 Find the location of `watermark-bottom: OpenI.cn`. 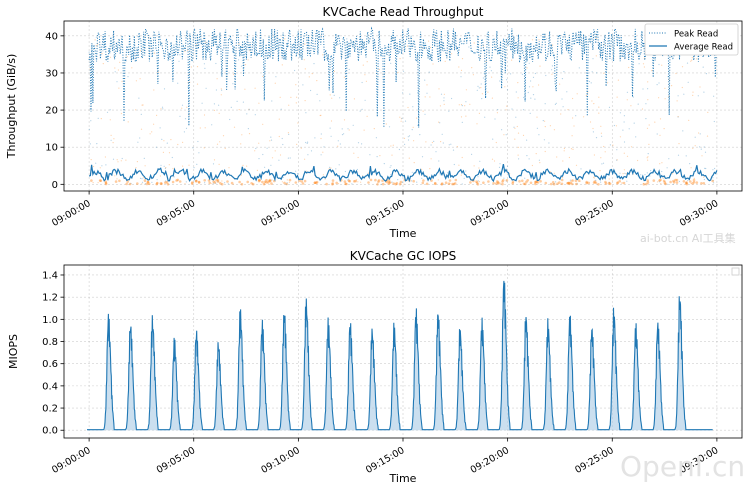

watermark-bottom: OpenI.cn is located at coordinates (683, 466).